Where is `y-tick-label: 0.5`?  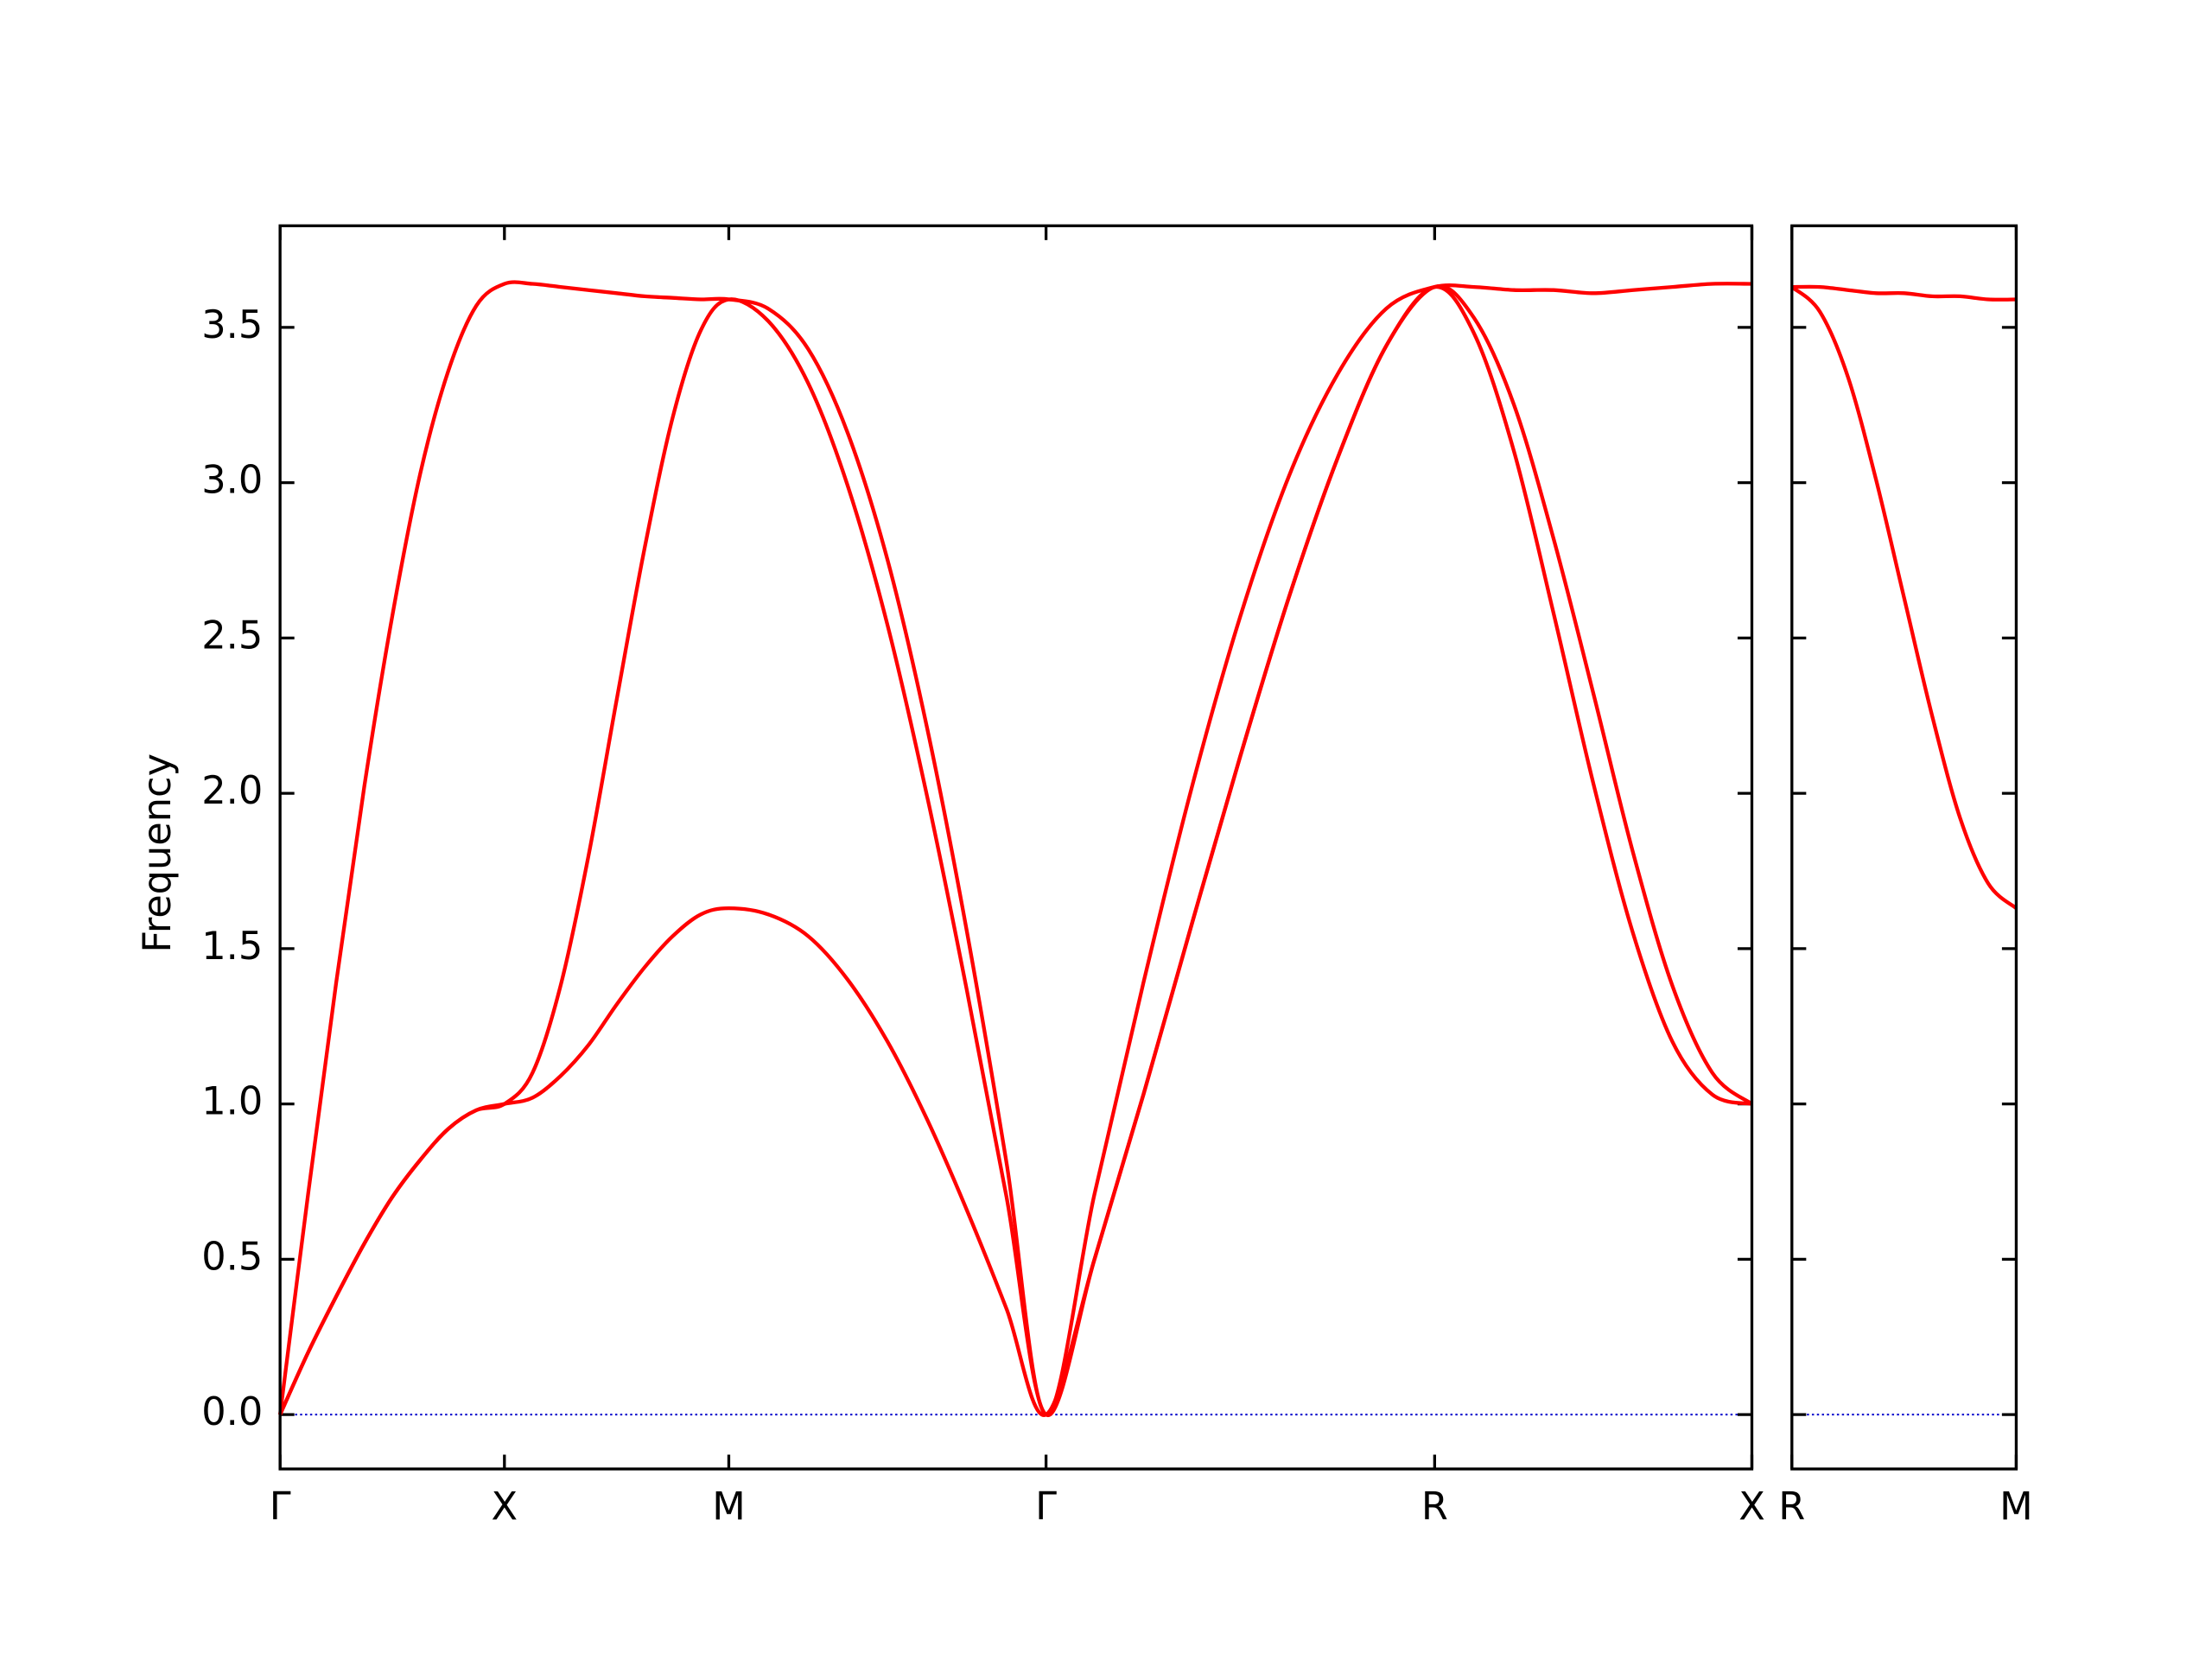 y-tick-label: 0.5 is located at coordinates (232, 1256).